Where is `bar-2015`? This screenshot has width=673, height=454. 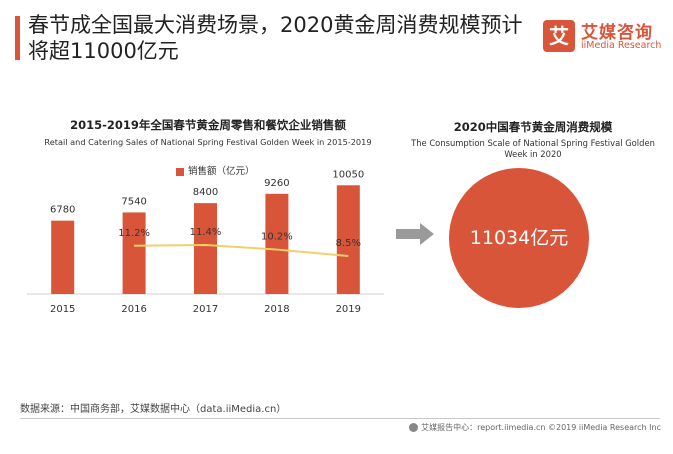
bar-2015 is located at coordinates (63, 257).